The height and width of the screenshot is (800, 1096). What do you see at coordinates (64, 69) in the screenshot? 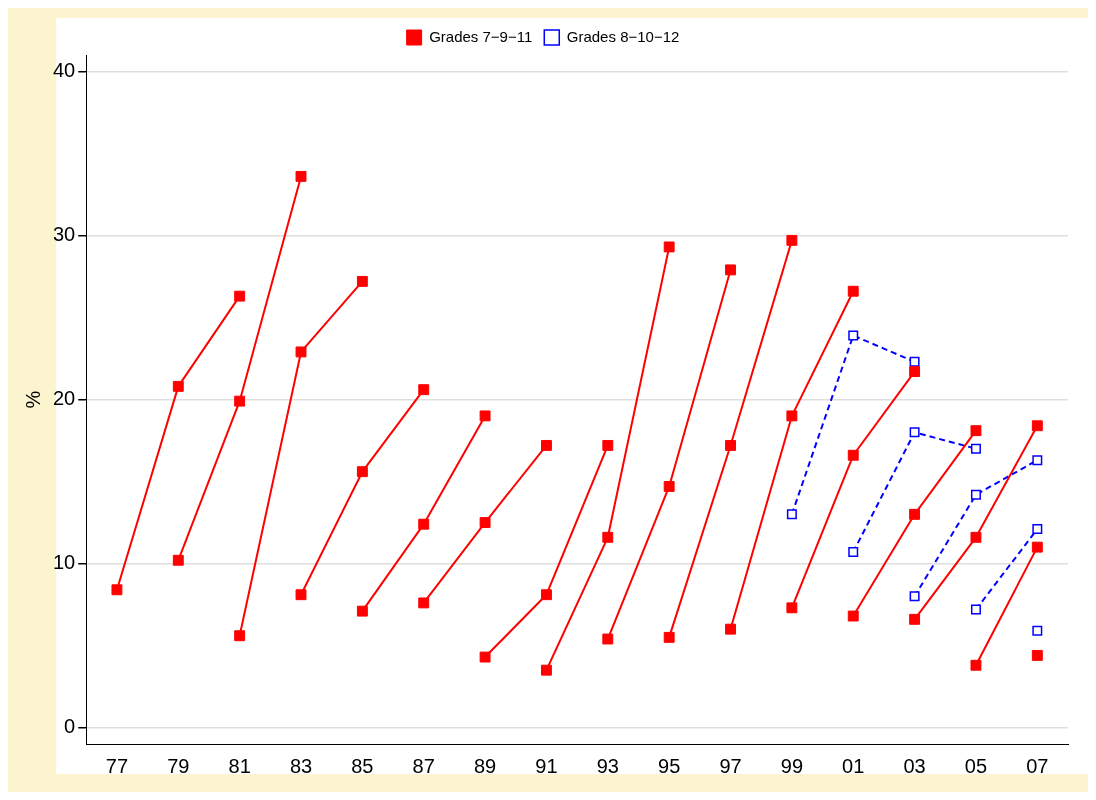
I see `y-tick-label: 40` at bounding box center [64, 69].